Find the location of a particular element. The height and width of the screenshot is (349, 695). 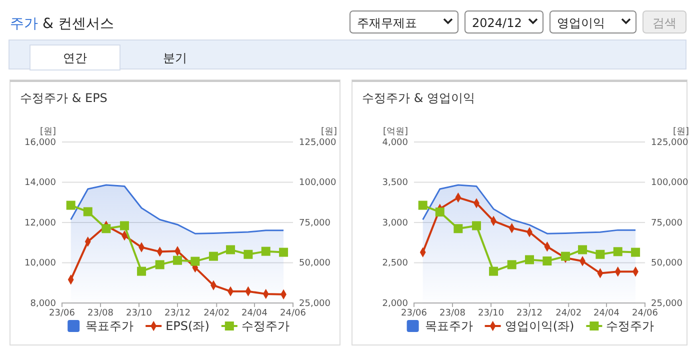

chart-title: 수정주가 & EPS is located at coordinates (64, 98).